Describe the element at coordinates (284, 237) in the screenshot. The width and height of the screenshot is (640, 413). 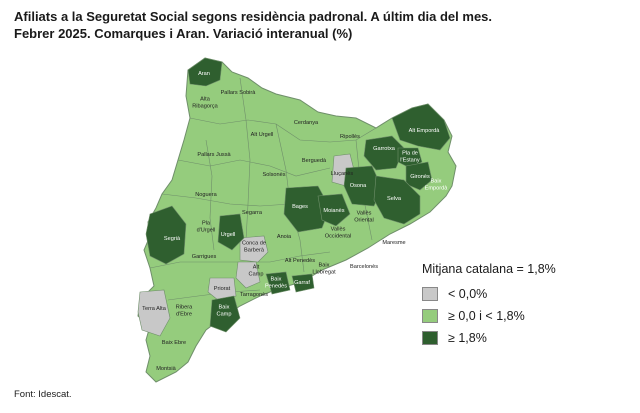
I see `label-anoia: Anoia` at that location.